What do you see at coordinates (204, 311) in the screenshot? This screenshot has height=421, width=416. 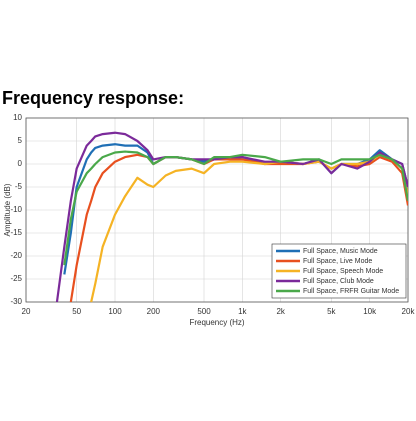 I see `x-tick-label: 500` at bounding box center [204, 311].